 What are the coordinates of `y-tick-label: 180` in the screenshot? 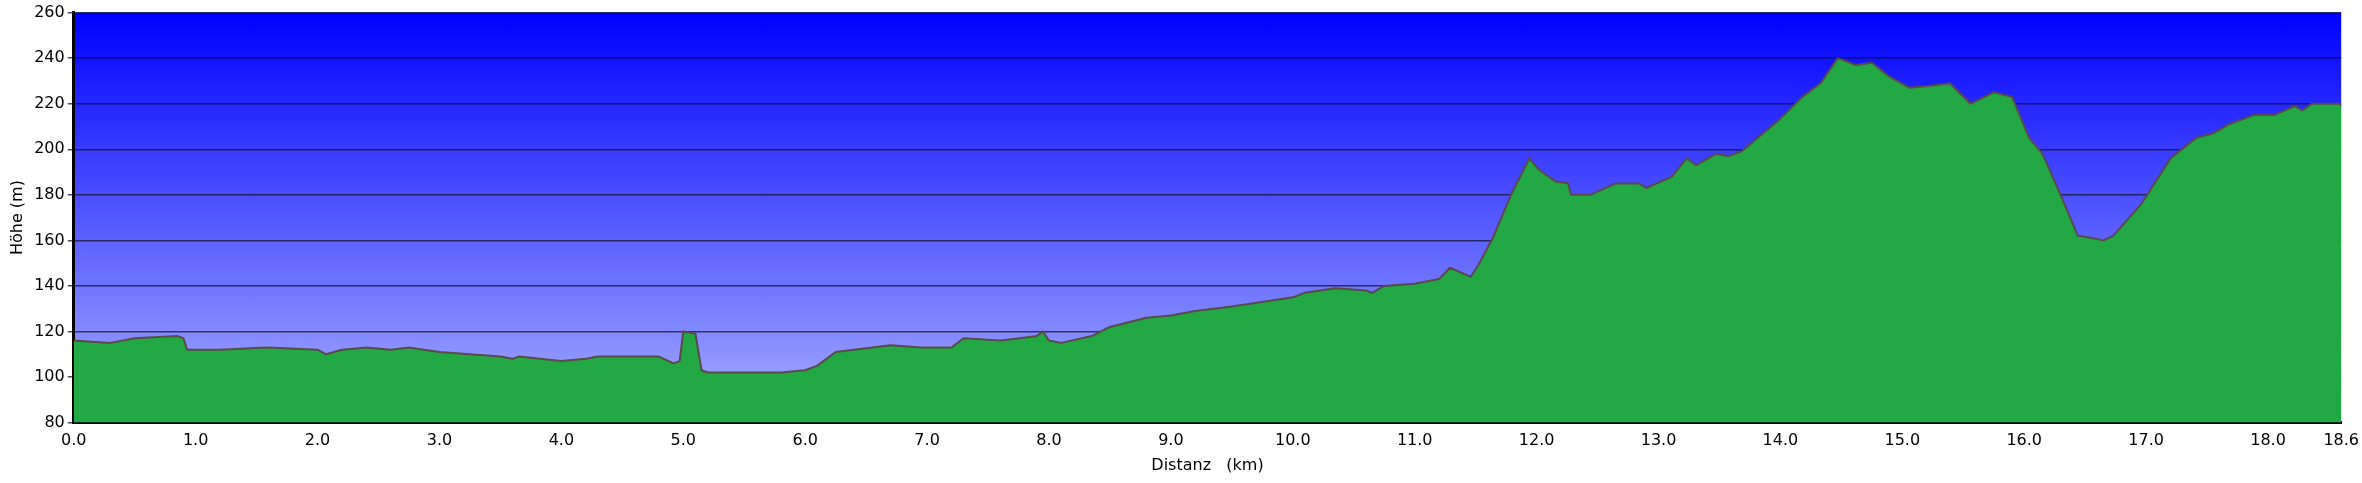 It's located at (49, 193).